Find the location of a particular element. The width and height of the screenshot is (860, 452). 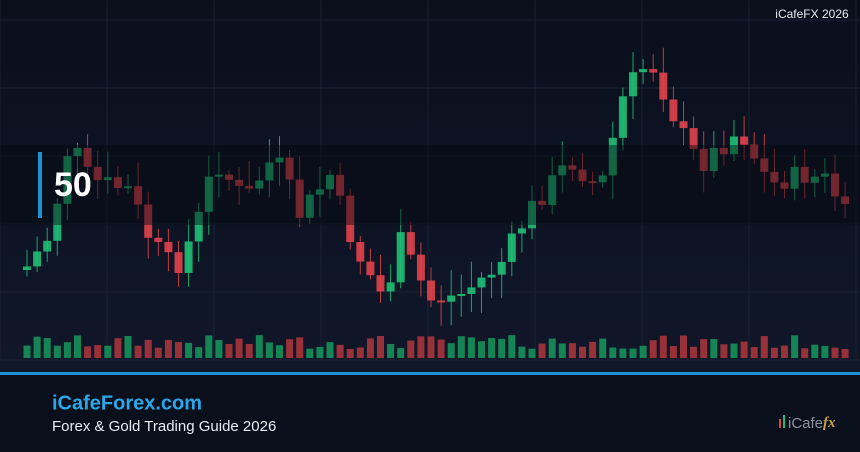

badge-accent is located at coordinates (40, 185).